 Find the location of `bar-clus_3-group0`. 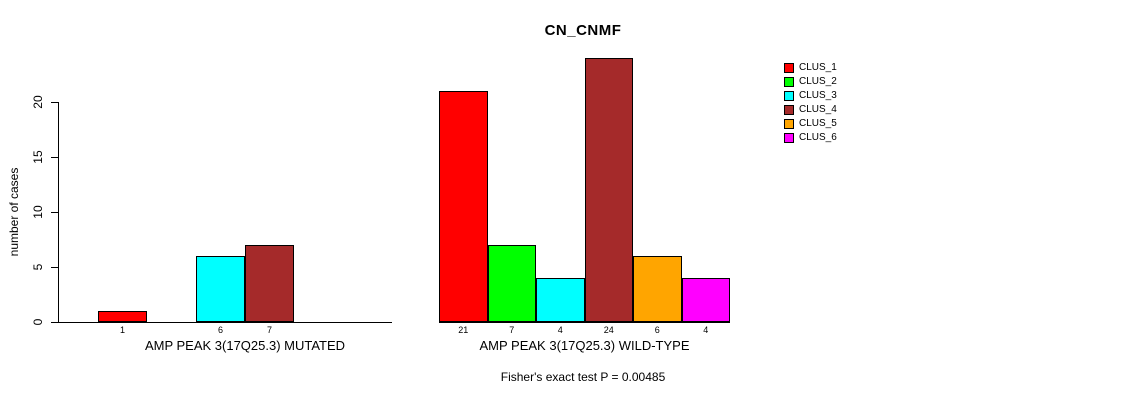

bar-clus_3-group0 is located at coordinates (220, 289).